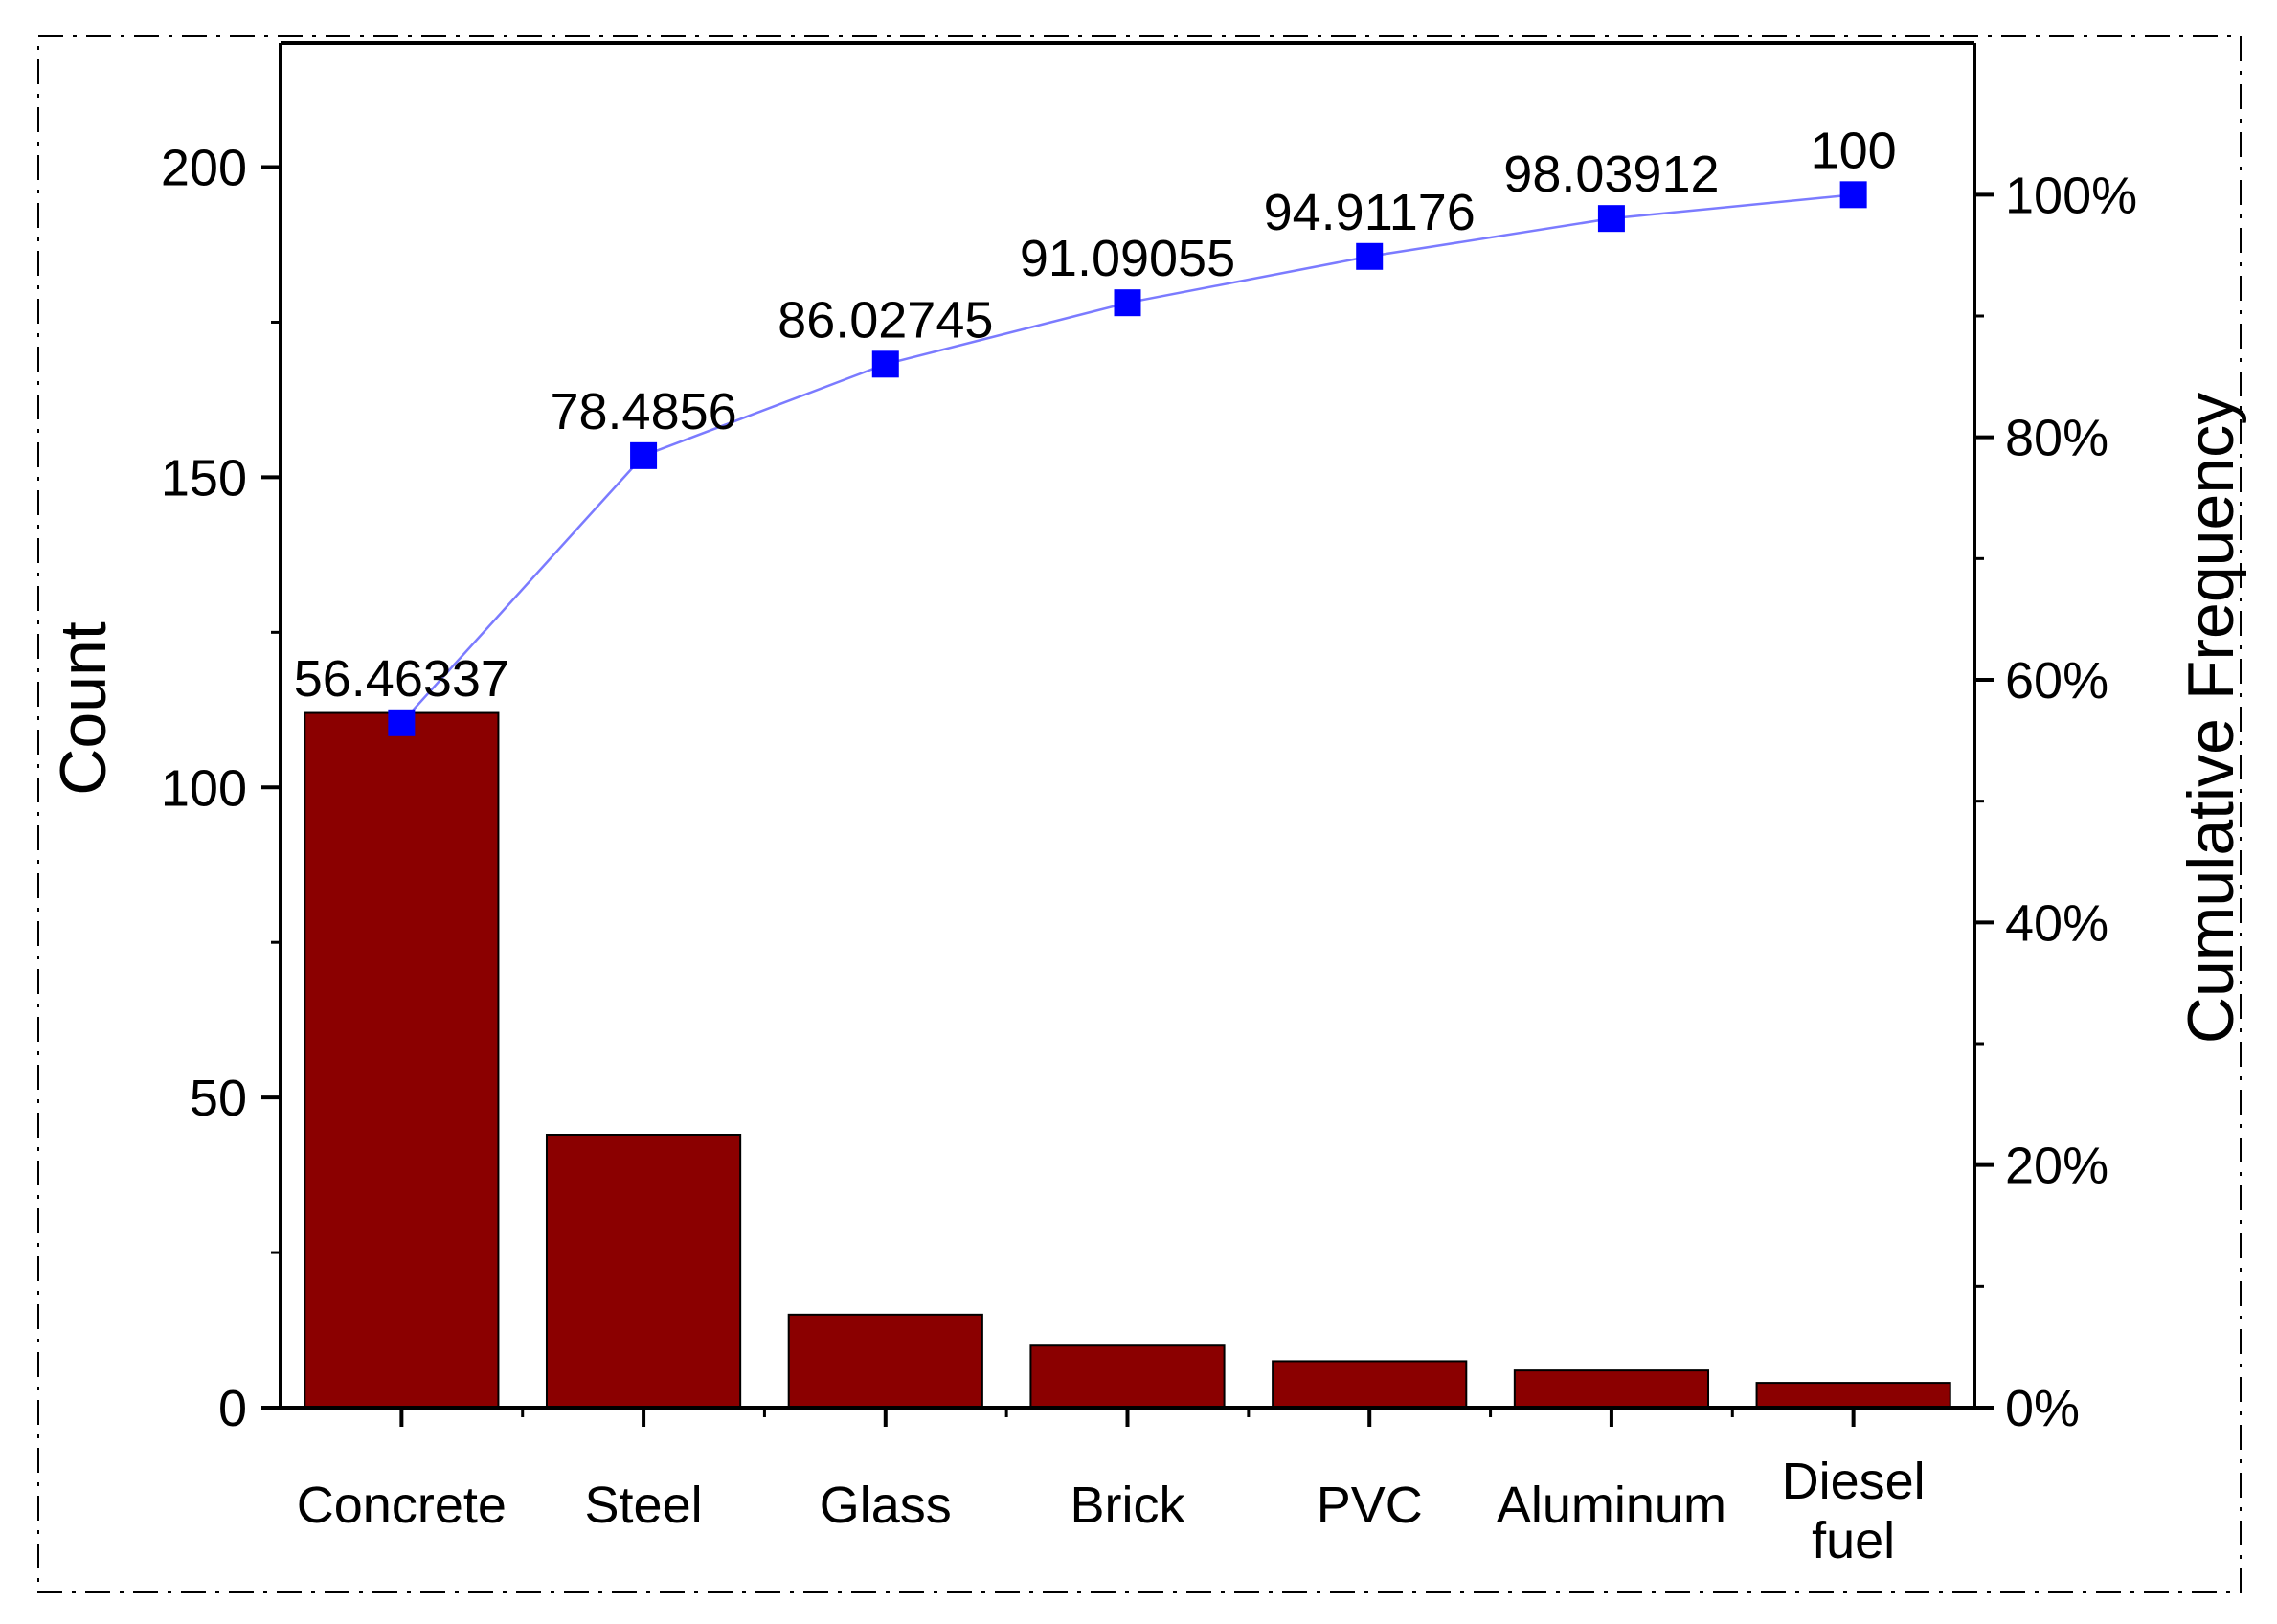 This screenshot has width=2277, height=1624. What do you see at coordinates (1611, 174) in the screenshot?
I see `data-label: 98.03912` at bounding box center [1611, 174].